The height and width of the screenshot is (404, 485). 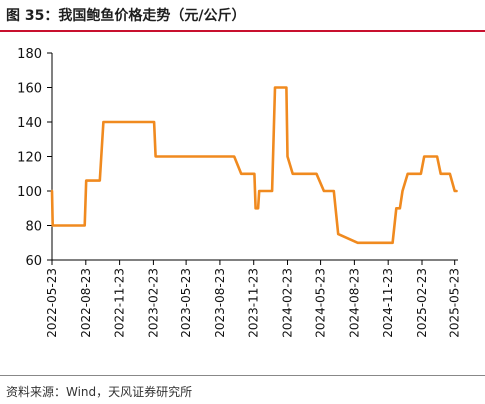 What do you see at coordinates (354, 303) in the screenshot?
I see `x-tick-label: 2024-08-23` at bounding box center [354, 303].